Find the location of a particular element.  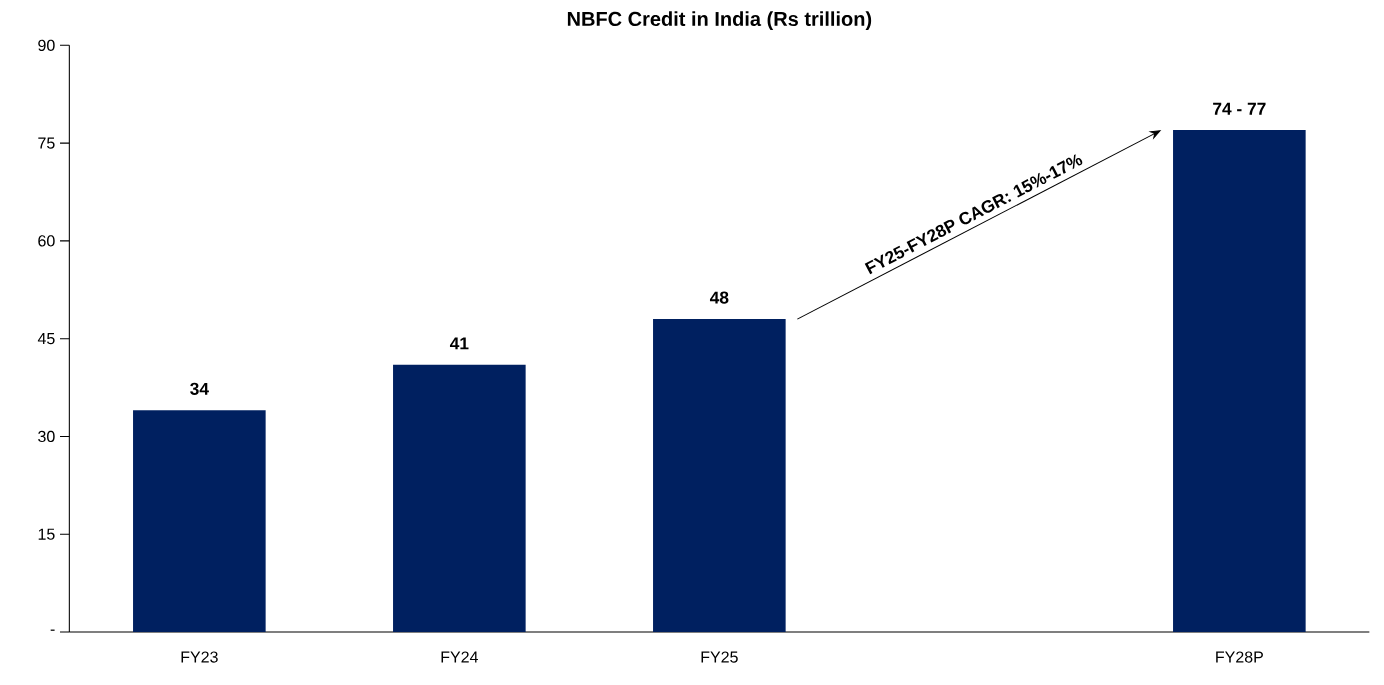

x-tick-label: FY28P is located at coordinates (1239, 657).